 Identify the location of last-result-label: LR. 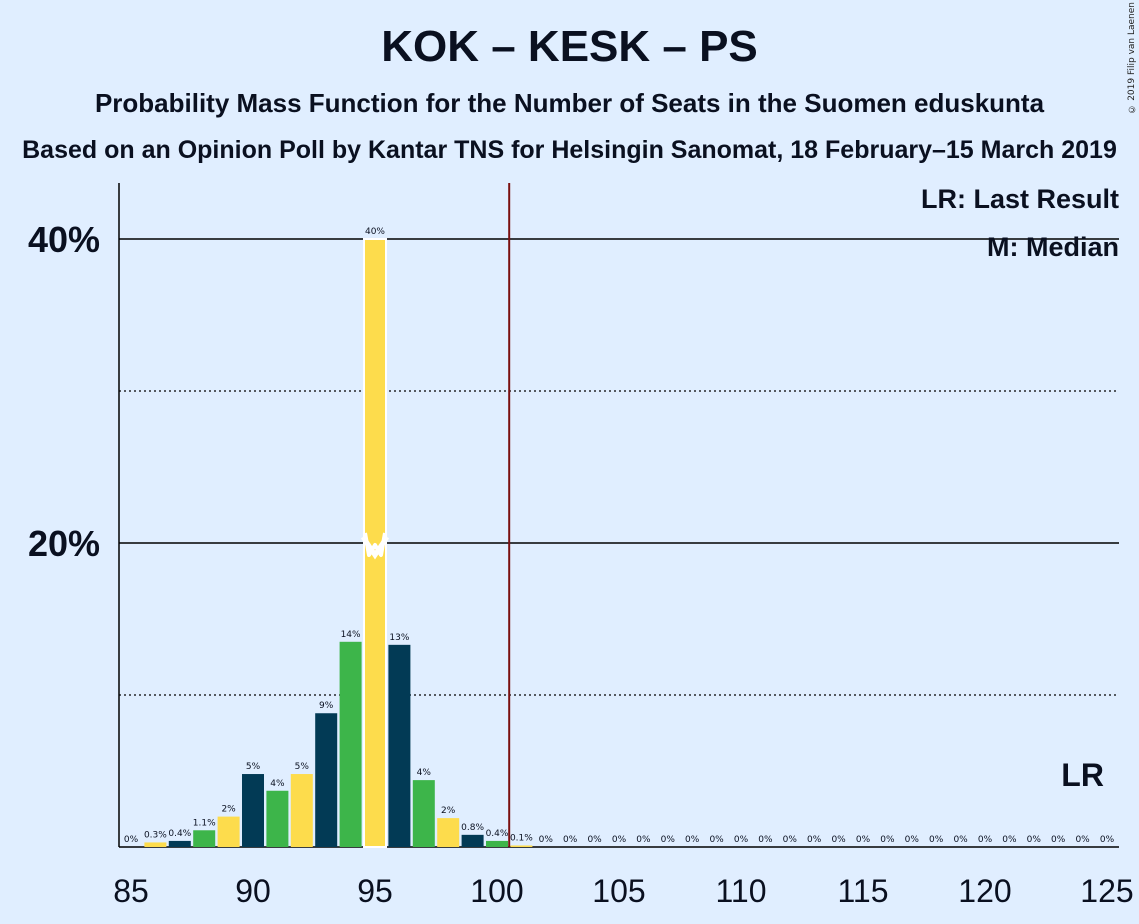
(1082, 775).